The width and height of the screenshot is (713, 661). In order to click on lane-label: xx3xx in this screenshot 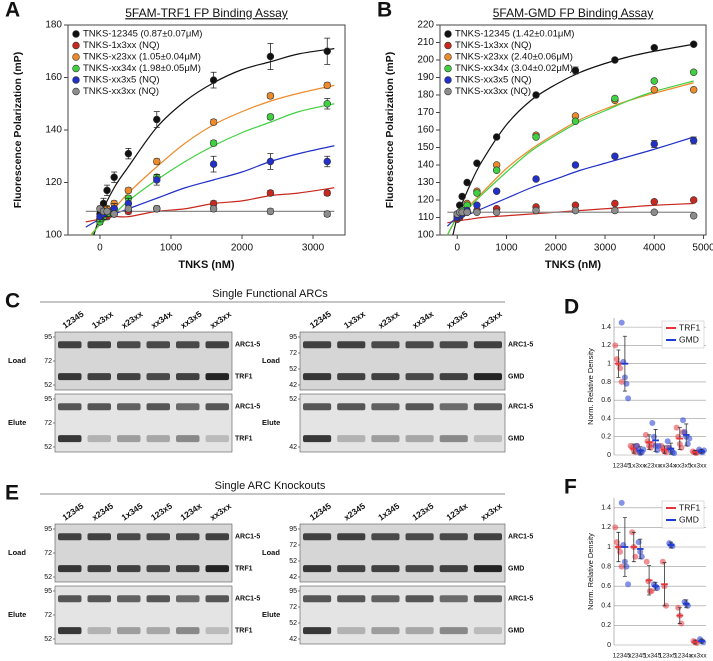, I will do `click(220, 320)`.